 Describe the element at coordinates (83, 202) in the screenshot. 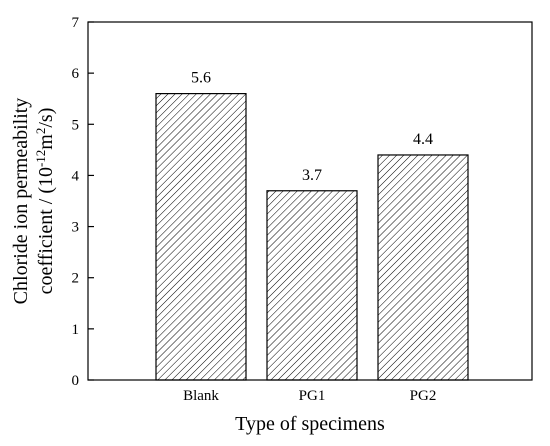

I see `y-axis-ticks: 0 1 2 3 4 5 6 7` at that location.